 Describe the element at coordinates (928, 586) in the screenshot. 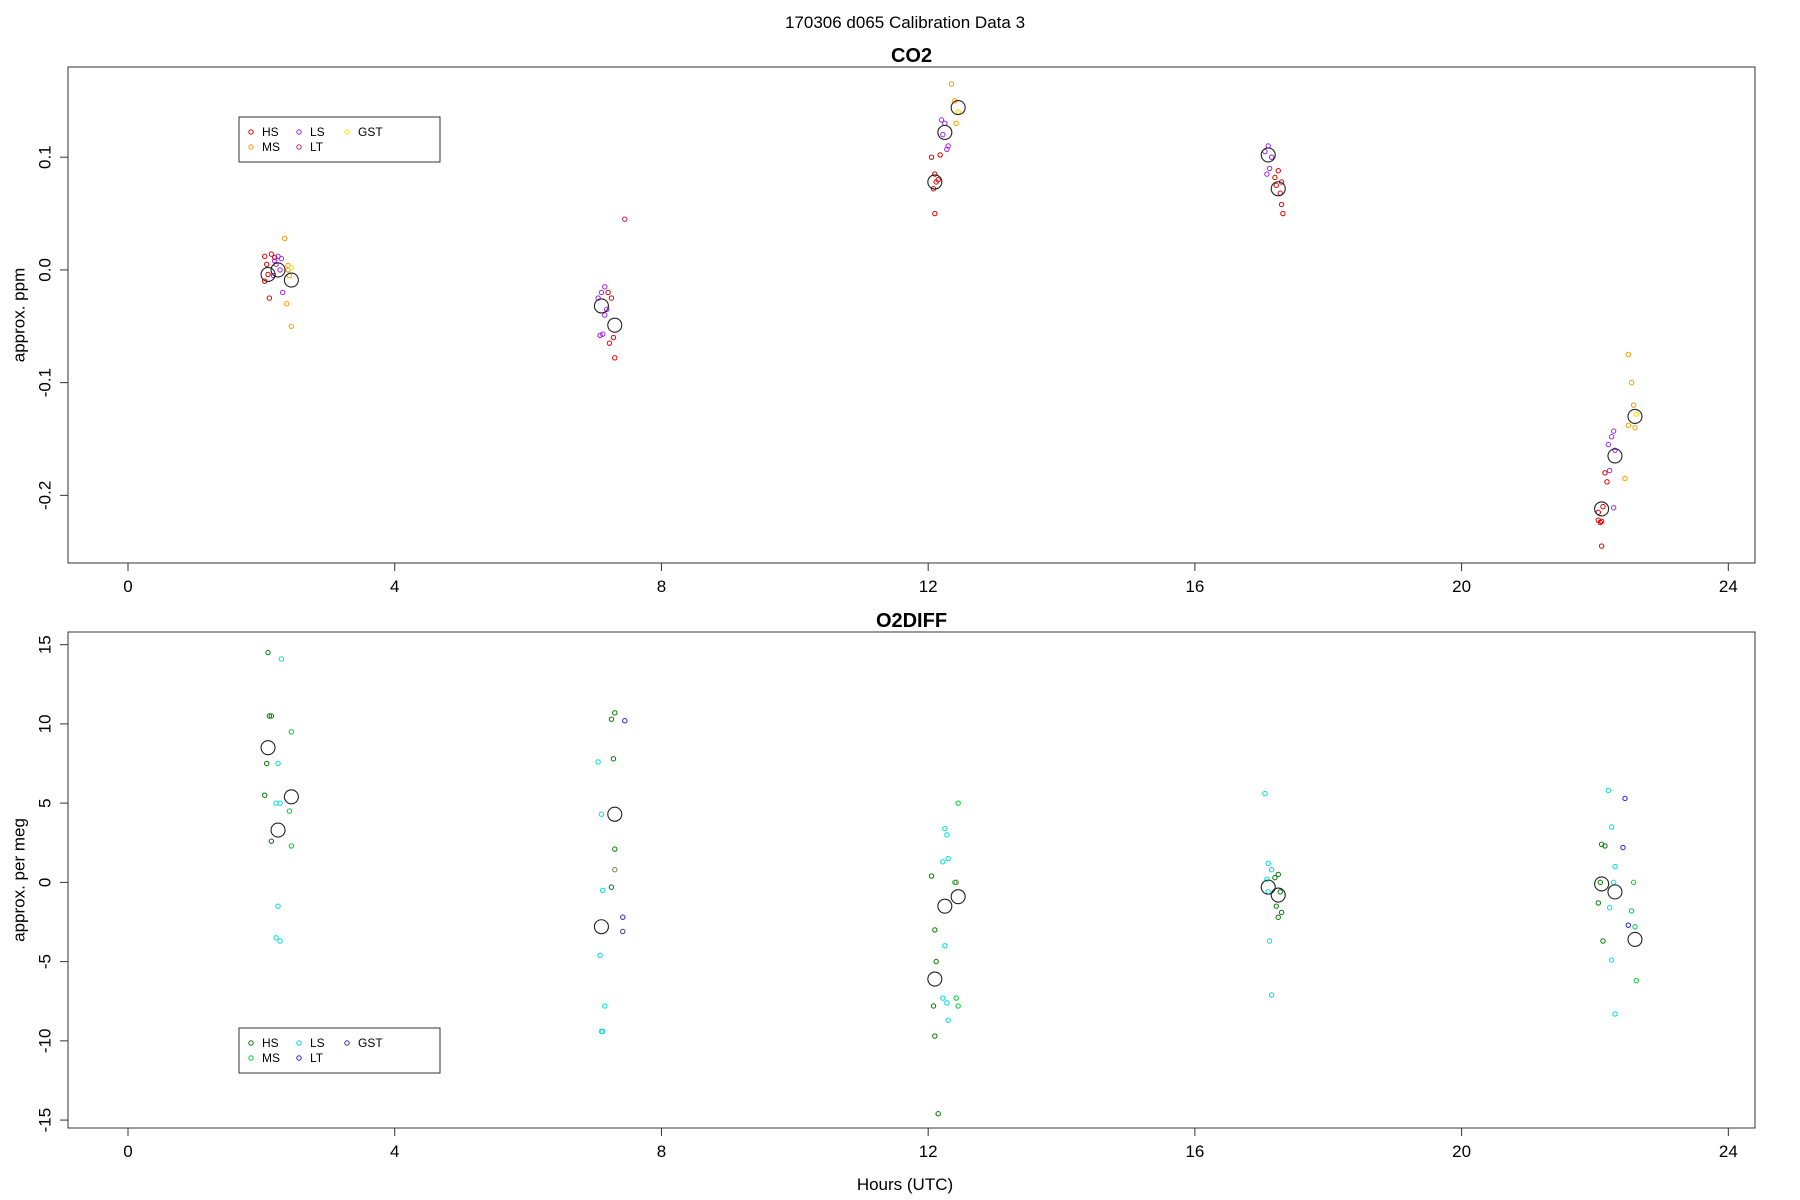

I see `x-tick-label: 12` at that location.